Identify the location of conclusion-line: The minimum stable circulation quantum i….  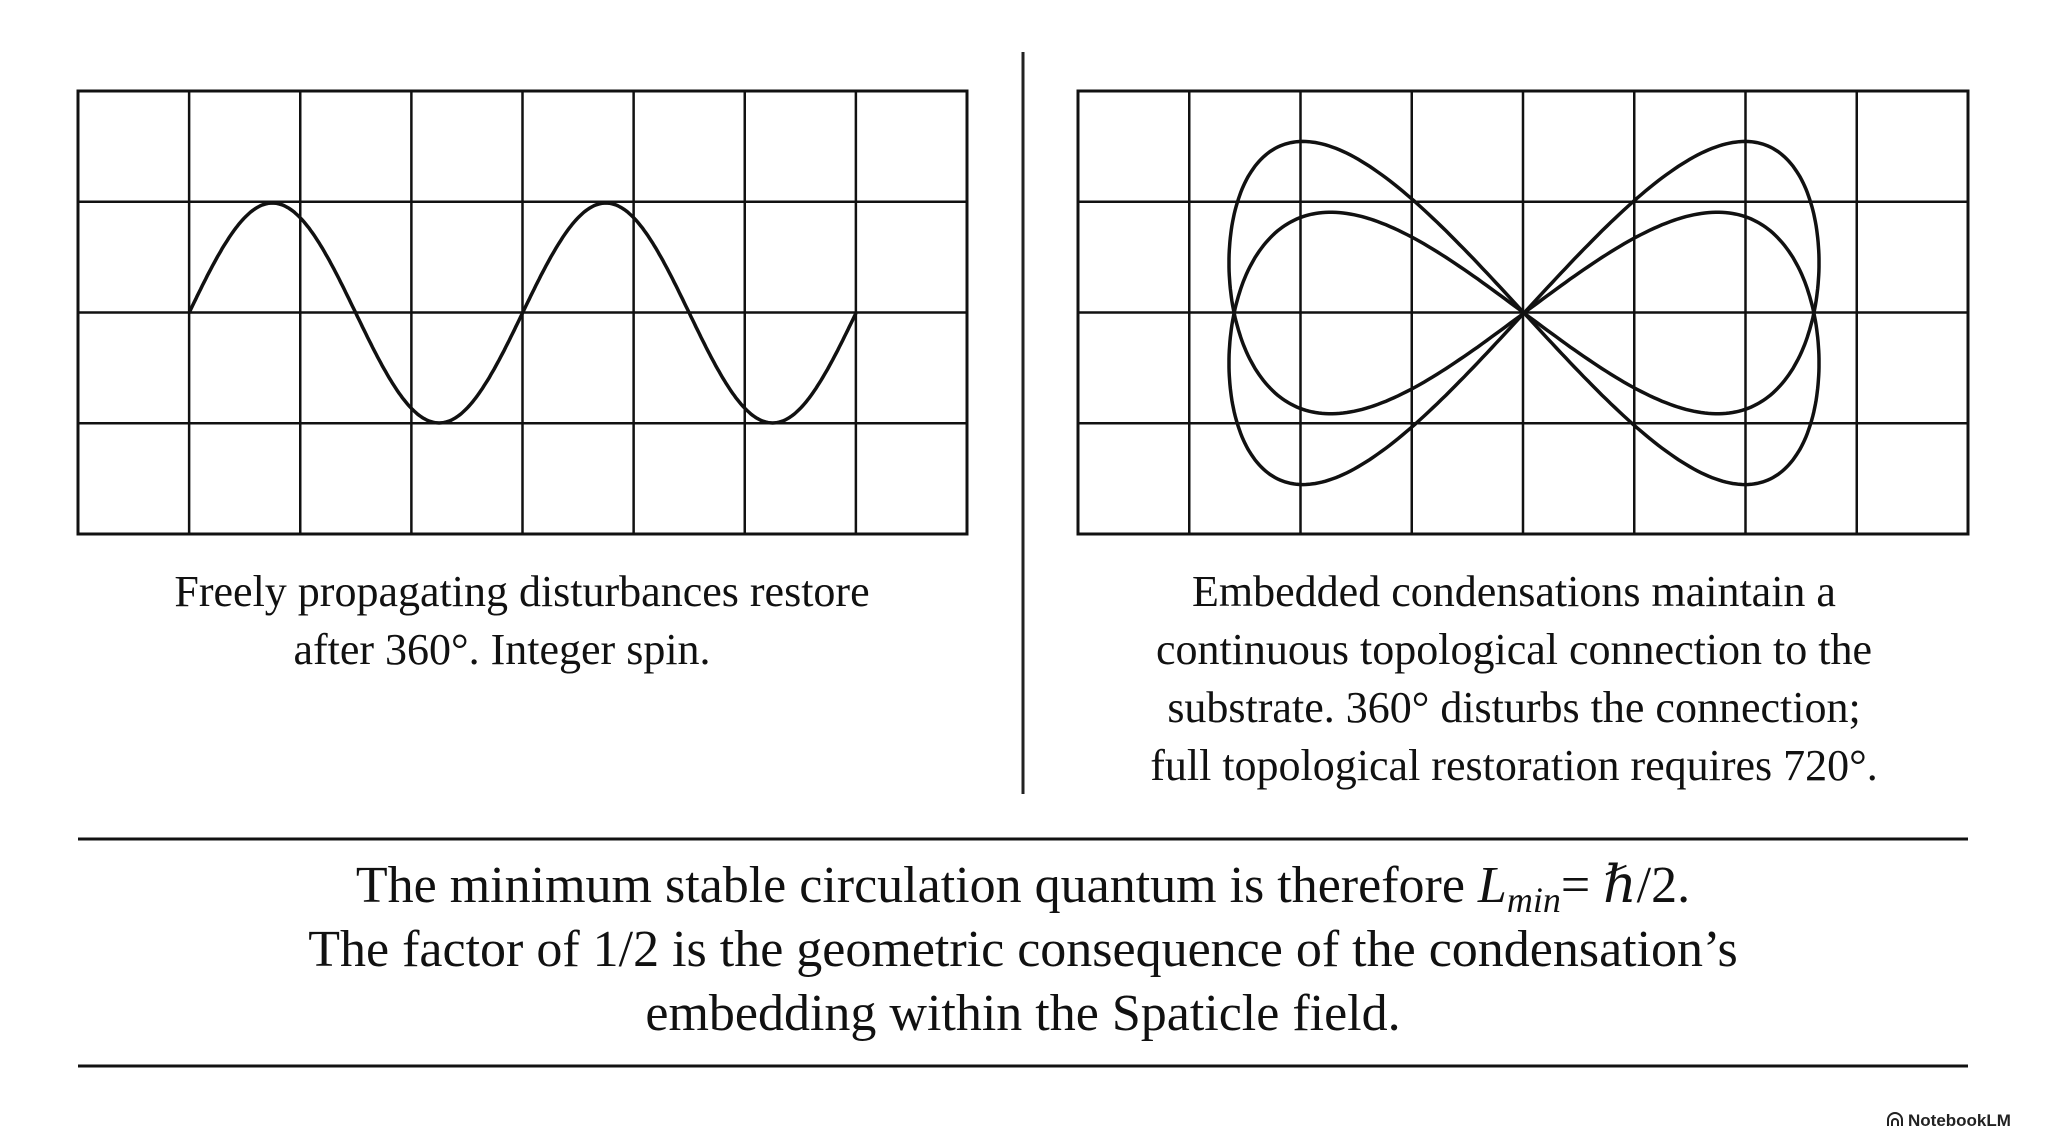
(1023, 888).